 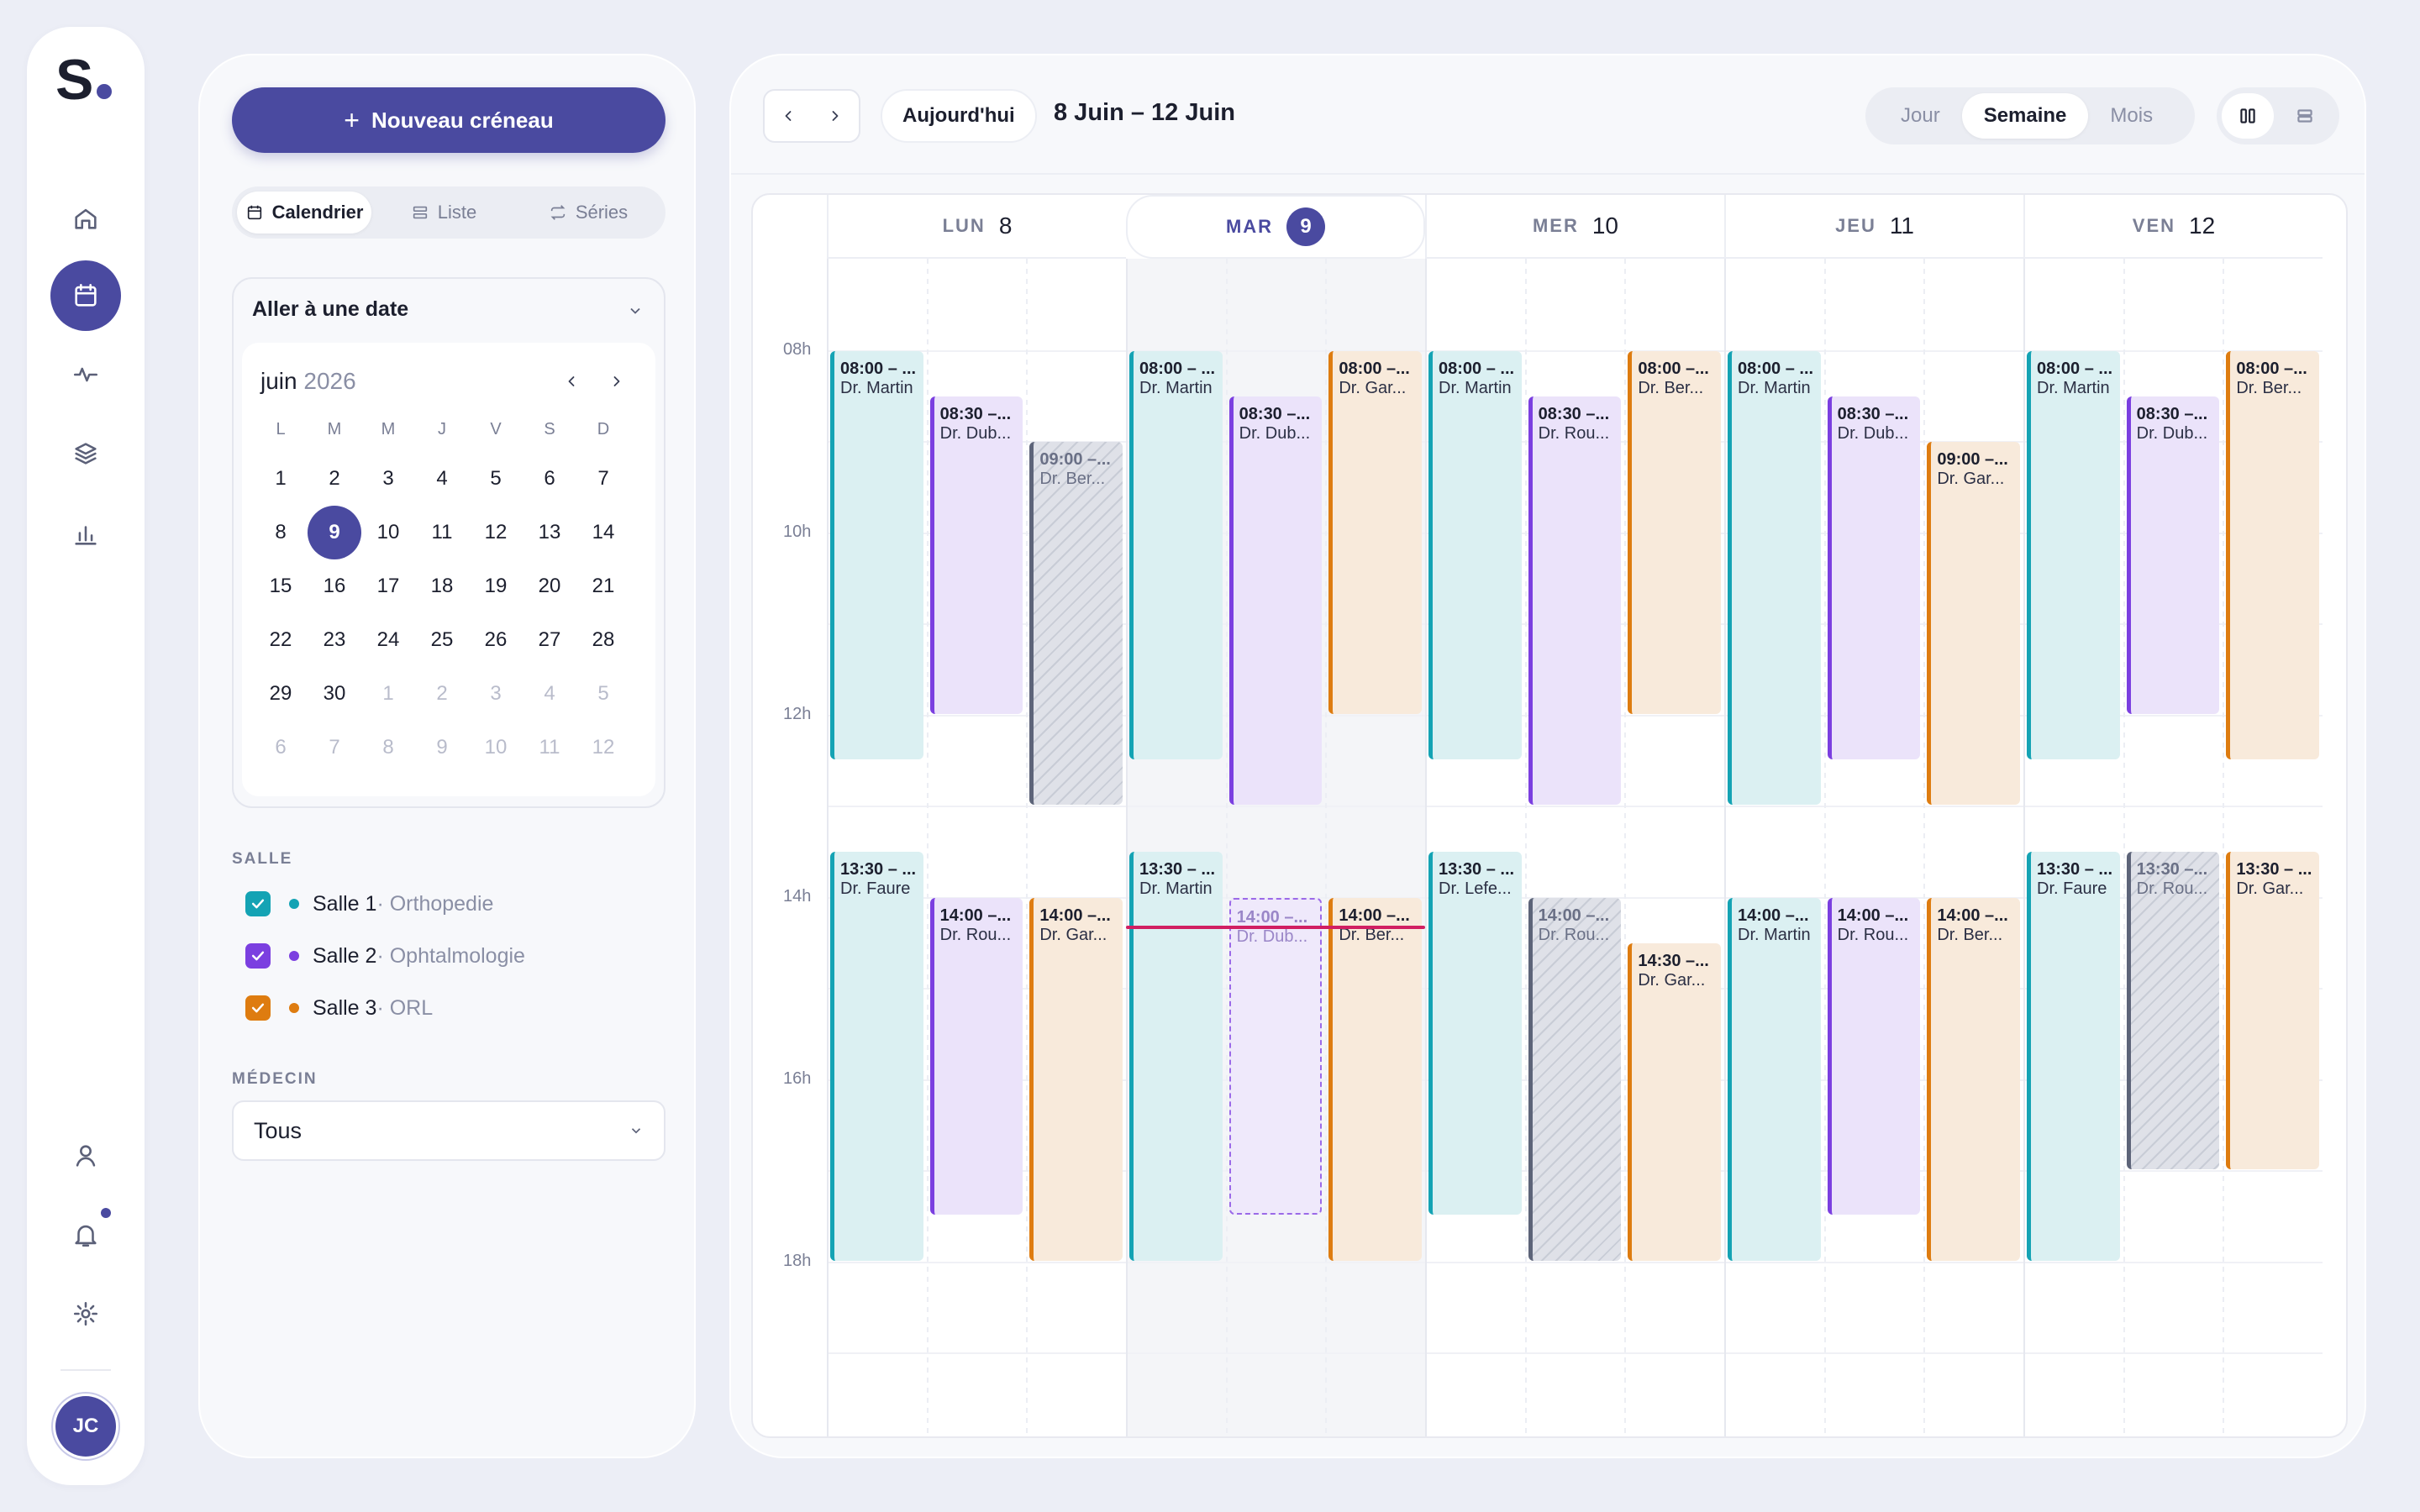 I want to click on tab-series: Séries, so click(x=588, y=213).